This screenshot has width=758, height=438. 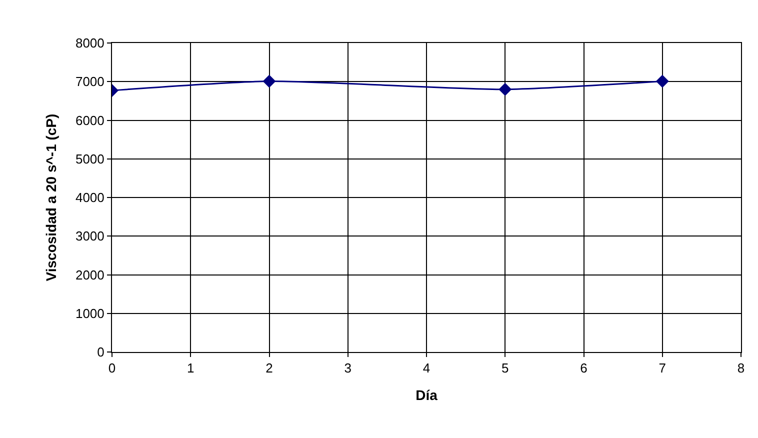 I want to click on x-tick-label: 8, so click(x=741, y=368).